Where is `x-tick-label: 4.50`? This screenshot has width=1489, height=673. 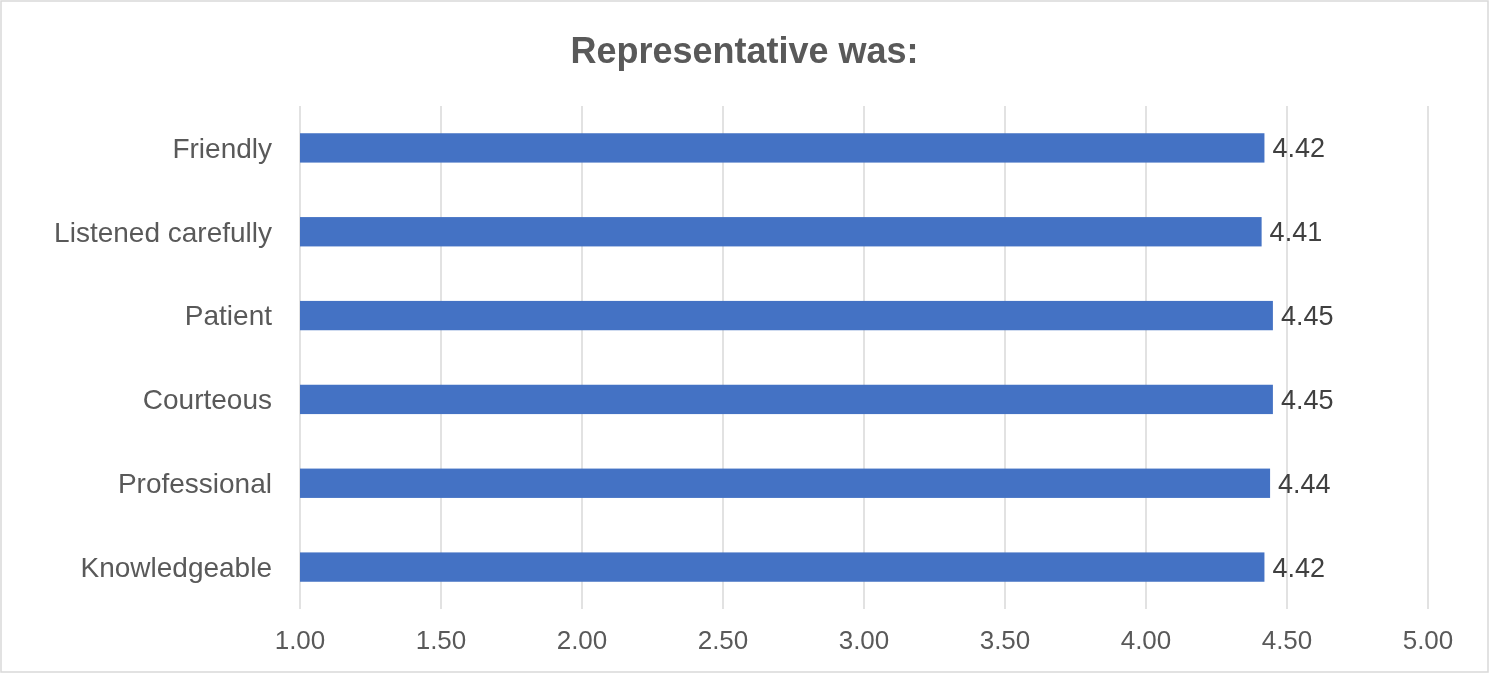
x-tick-label: 4.50 is located at coordinates (1287, 640).